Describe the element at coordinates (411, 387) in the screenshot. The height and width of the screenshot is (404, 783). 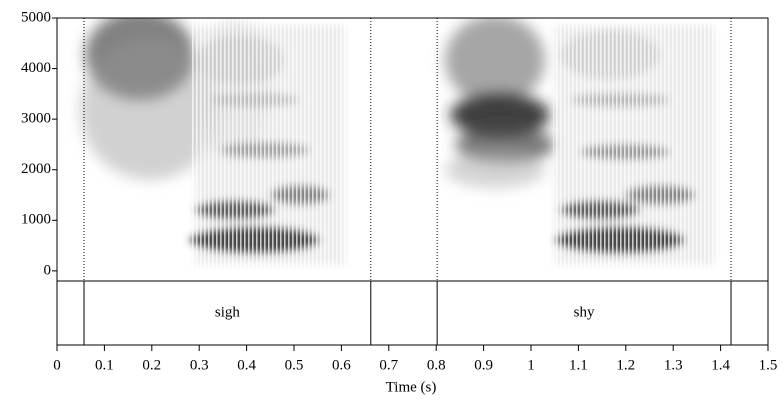
I see `x-axis-label: Time (s)` at that location.